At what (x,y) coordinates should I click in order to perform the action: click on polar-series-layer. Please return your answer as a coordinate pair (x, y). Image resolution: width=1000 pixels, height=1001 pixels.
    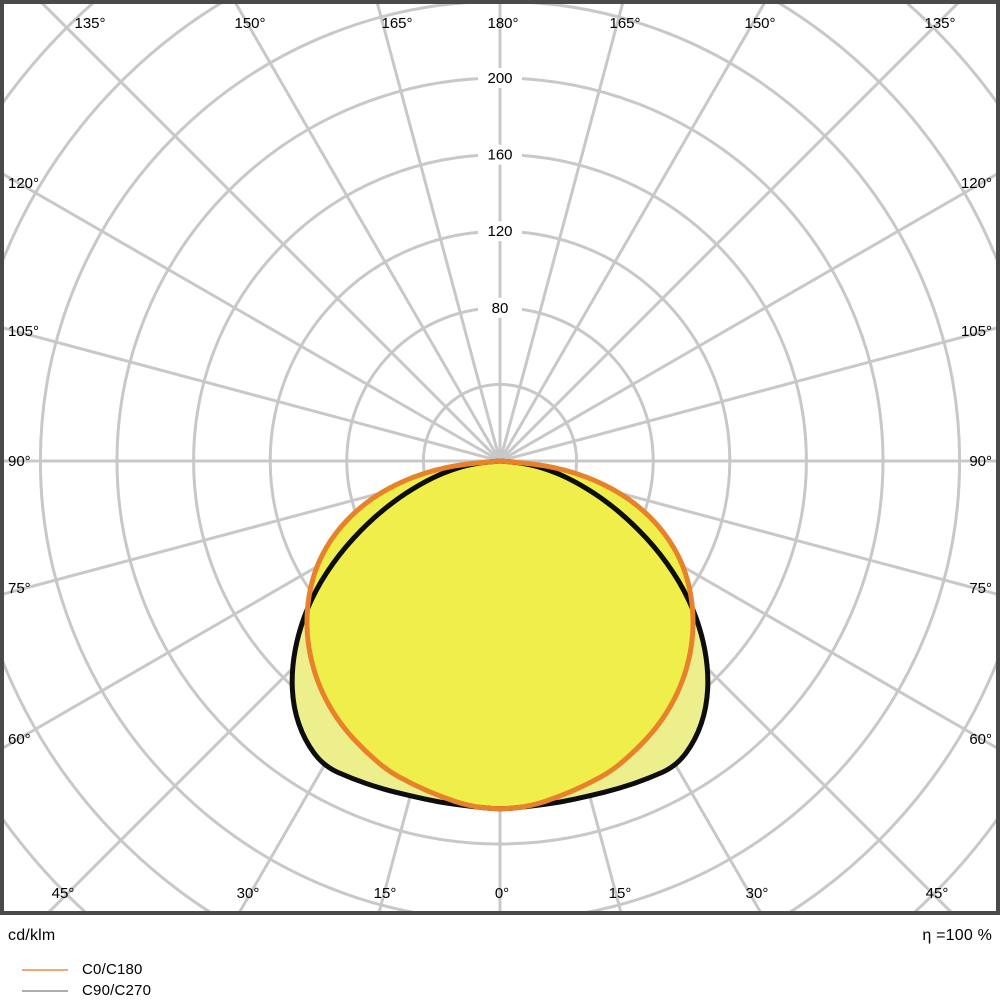
    Looking at the image, I should click on (500, 635).